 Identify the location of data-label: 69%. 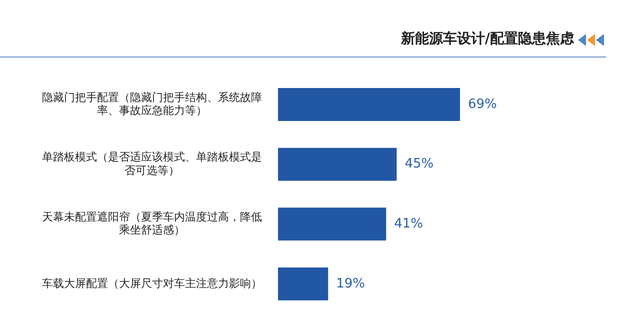
(482, 104).